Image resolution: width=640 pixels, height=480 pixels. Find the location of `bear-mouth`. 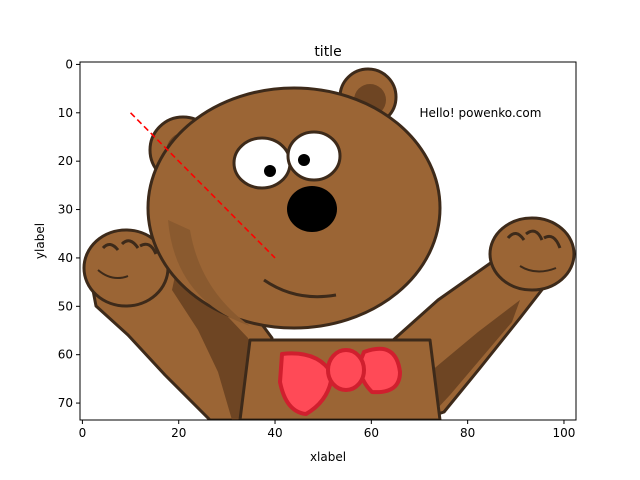

bear-mouth is located at coordinates (300, 288).